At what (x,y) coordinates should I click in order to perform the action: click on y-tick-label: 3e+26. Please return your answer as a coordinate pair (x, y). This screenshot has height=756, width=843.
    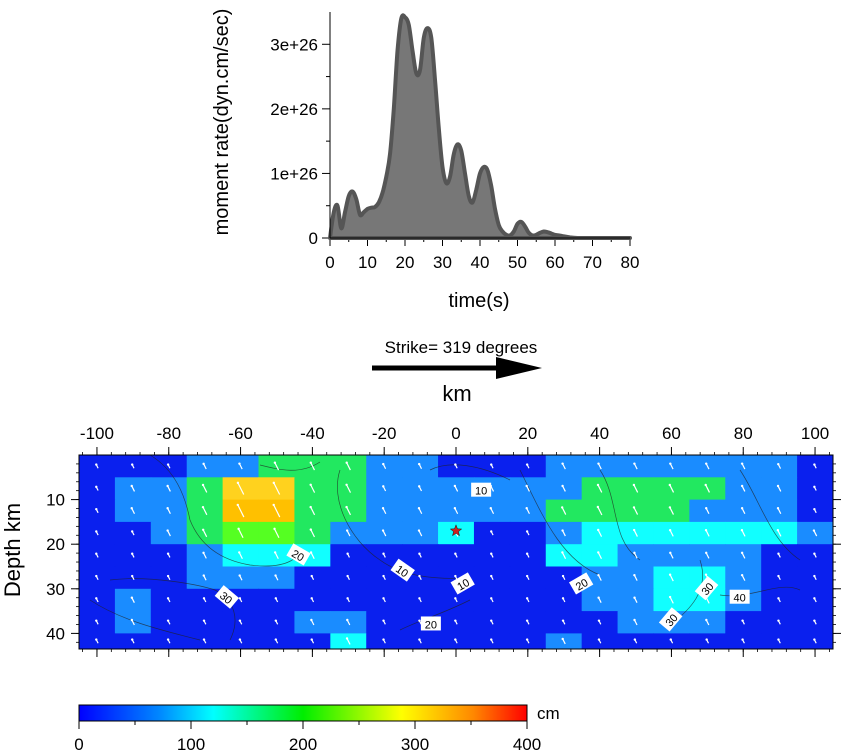
    Looking at the image, I should click on (294, 44).